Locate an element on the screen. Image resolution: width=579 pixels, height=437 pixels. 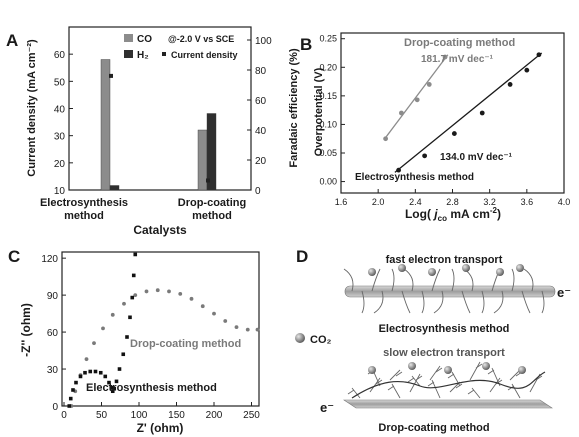
panel-a-current-density-points is located at coordinates (159, 128).